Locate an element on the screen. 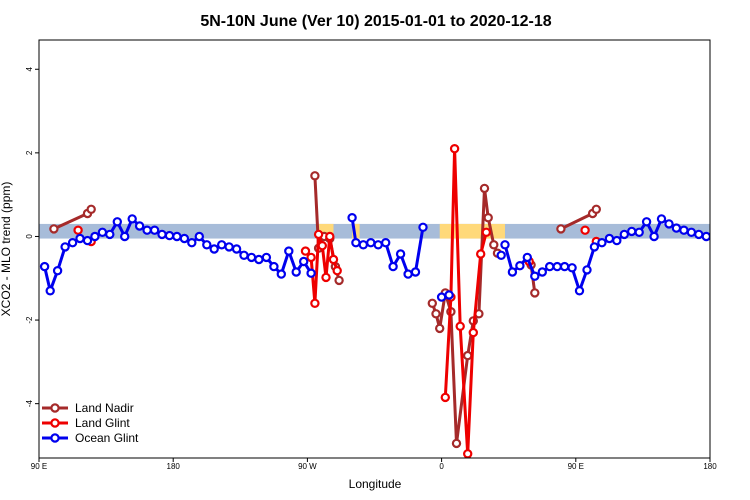 The height and width of the screenshot is (500, 750). background-band is located at coordinates (374, 231).